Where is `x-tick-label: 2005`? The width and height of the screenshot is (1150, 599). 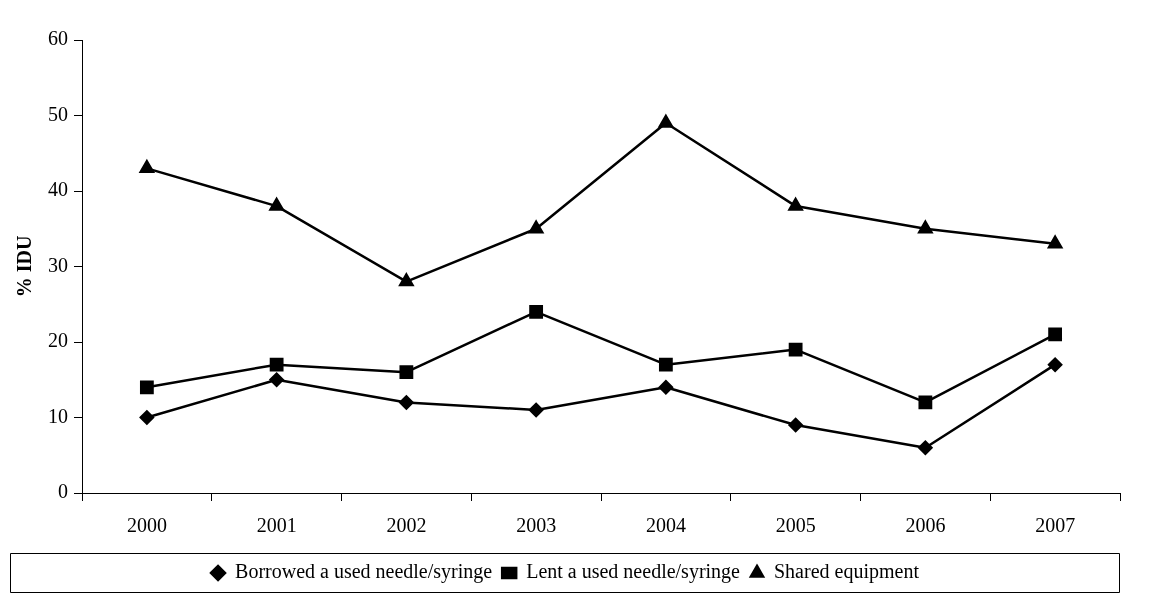
x-tick-label: 2005 is located at coordinates (795, 525).